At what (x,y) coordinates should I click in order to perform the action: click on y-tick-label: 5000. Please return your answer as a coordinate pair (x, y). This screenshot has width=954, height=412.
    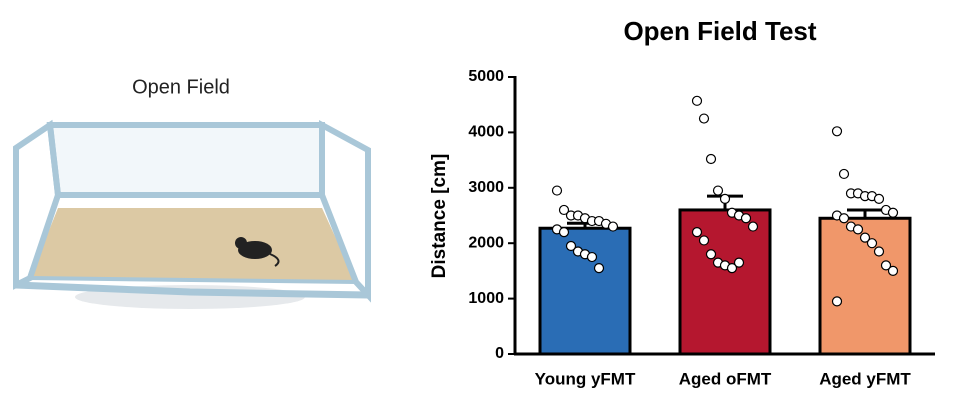
    Looking at the image, I should click on (486, 76).